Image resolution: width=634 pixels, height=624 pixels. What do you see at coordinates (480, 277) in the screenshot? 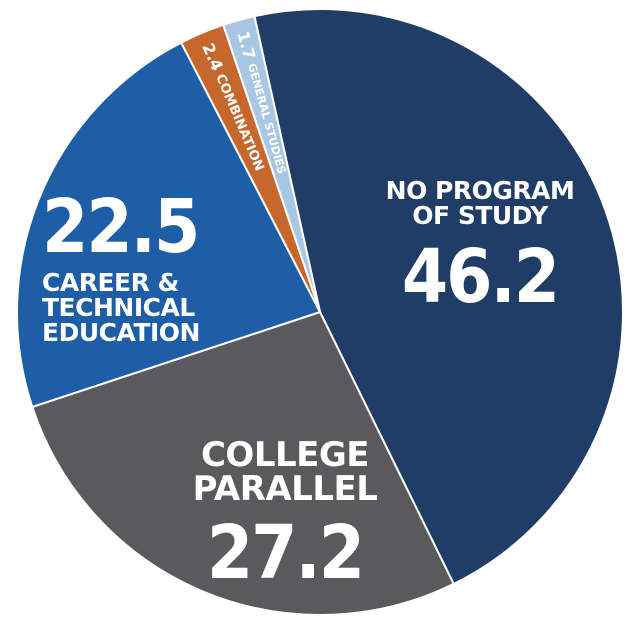
I see `value-label: 46.2` at bounding box center [480, 277].